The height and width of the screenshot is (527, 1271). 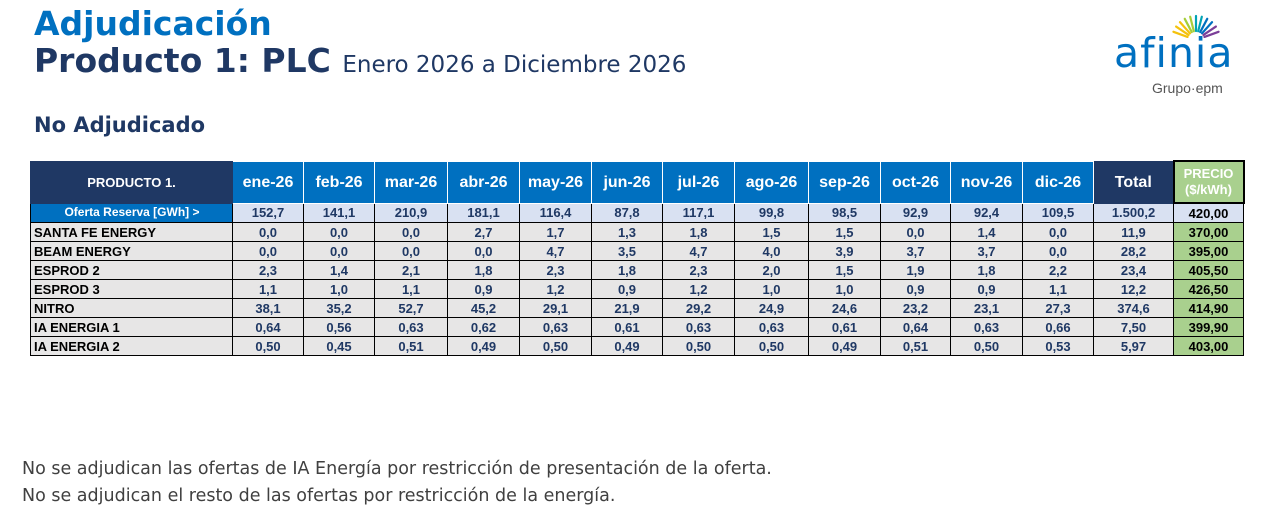 What do you see at coordinates (1187, 88) in the screenshot?
I see `logo-group-text: Grupo·epm` at bounding box center [1187, 88].